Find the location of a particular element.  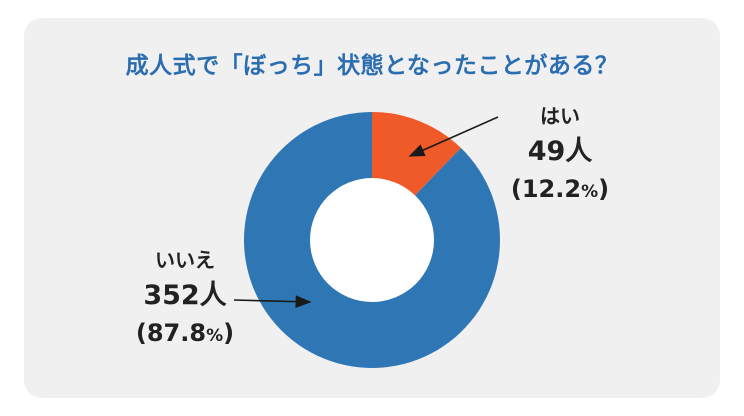

yes-label: はい 49人 (12.2%) is located at coordinates (560, 153).